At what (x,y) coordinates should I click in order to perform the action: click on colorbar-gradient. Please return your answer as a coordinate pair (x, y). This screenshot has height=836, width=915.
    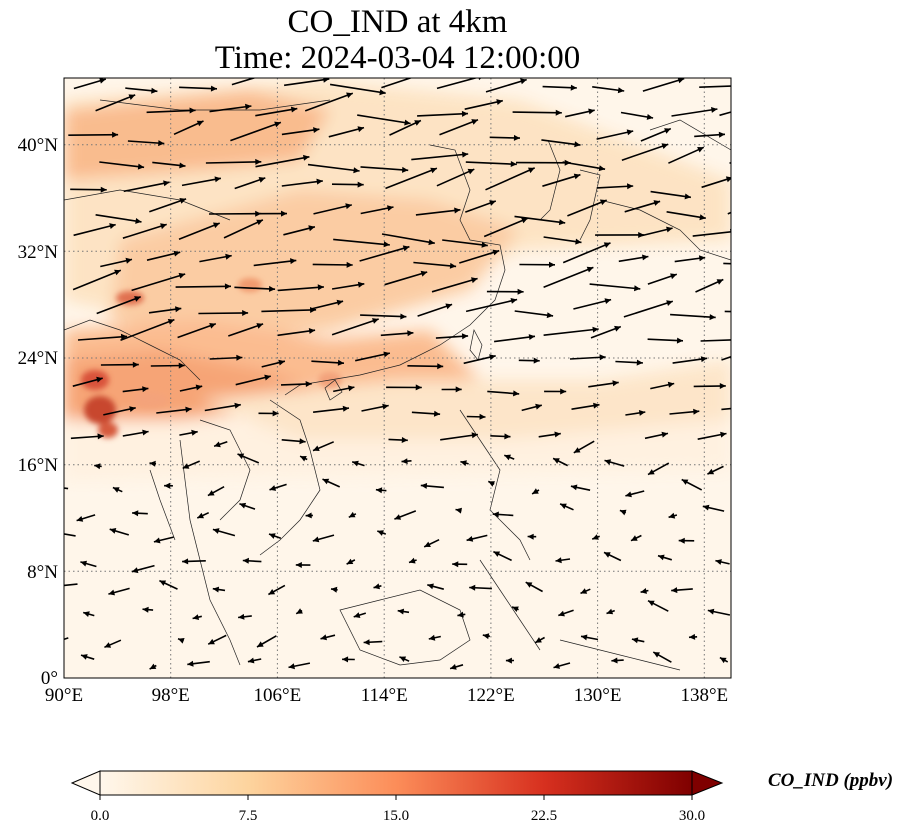
    Looking at the image, I should click on (396, 783).